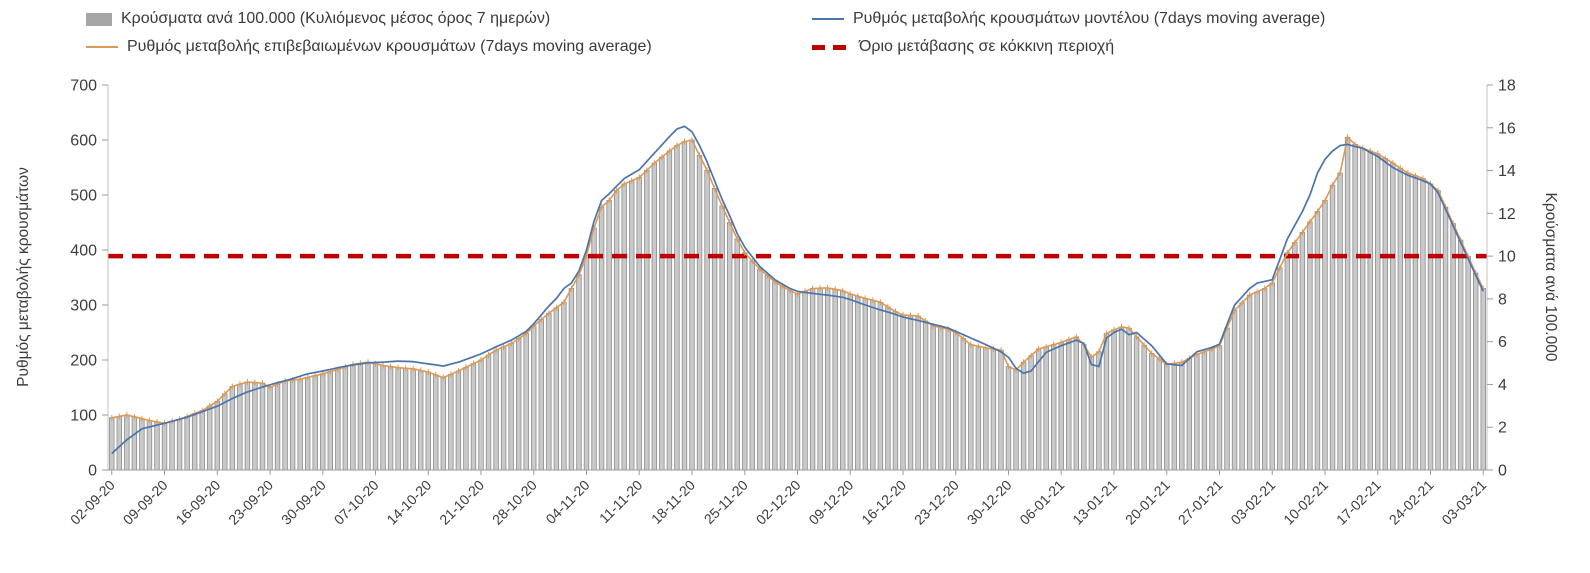 The width and height of the screenshot is (1590, 573). Describe the element at coordinates (1041, 502) in the screenshot. I see `x-axis-tick-label: 06-01-21` at that location.